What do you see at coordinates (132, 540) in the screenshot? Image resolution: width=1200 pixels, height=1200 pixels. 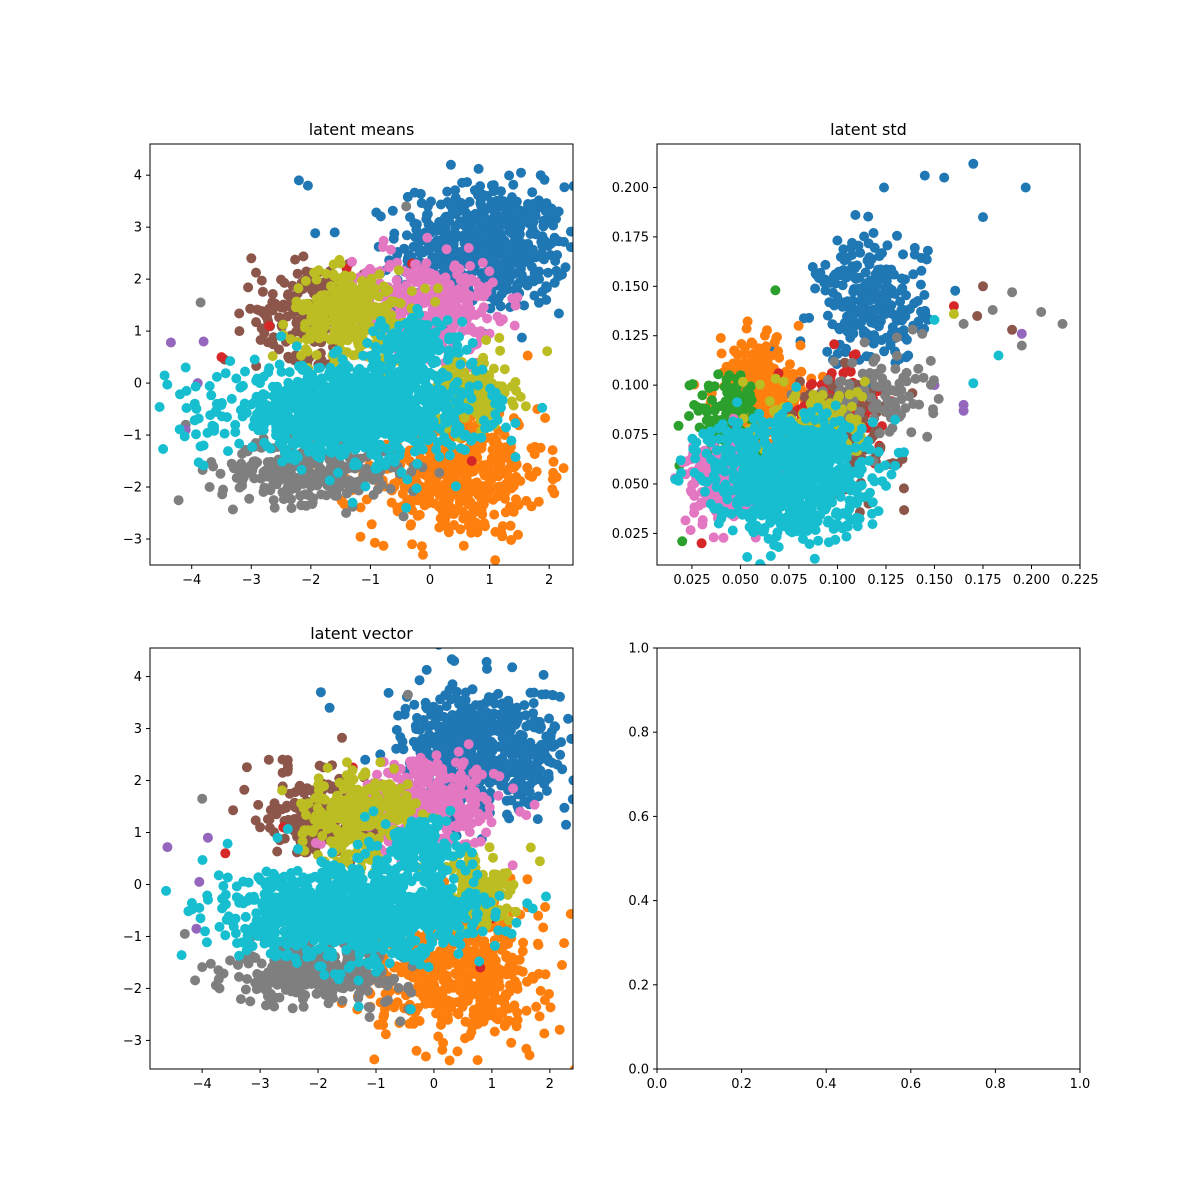 I see `y-tick-label: −3` at bounding box center [132, 540].